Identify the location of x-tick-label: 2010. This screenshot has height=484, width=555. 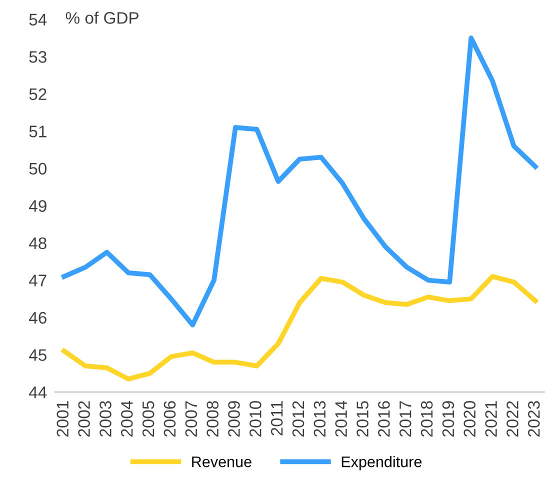
(256, 419).